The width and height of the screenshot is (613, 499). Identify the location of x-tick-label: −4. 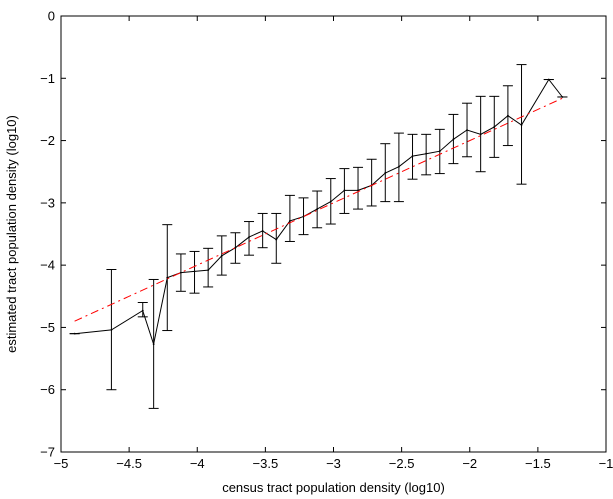
(197, 463).